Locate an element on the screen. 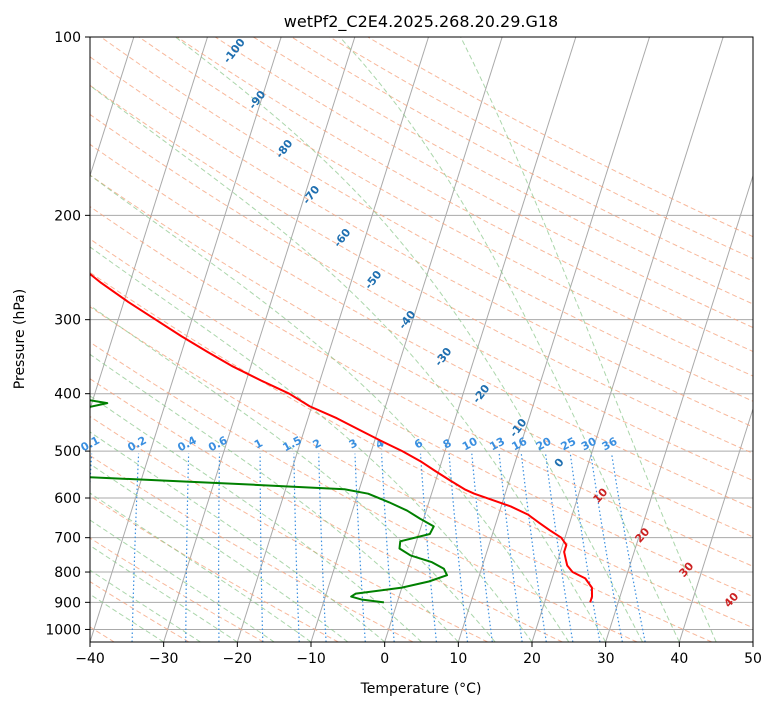  mixing-ratio-label: 1 is located at coordinates (258, 443).